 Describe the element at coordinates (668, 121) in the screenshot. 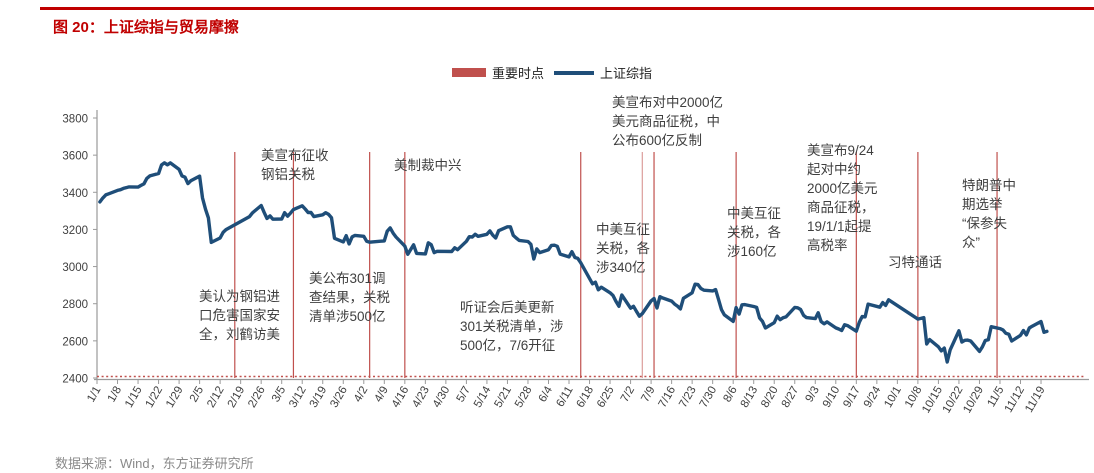

I see `event-annotation: 美宣布对中2000亿 美元商品征税，中 公布600亿反制` at that location.